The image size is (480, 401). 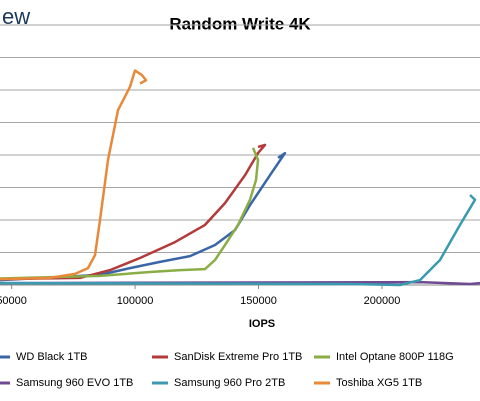 I want to click on x-tick-label: 100000, so click(x=135, y=301).